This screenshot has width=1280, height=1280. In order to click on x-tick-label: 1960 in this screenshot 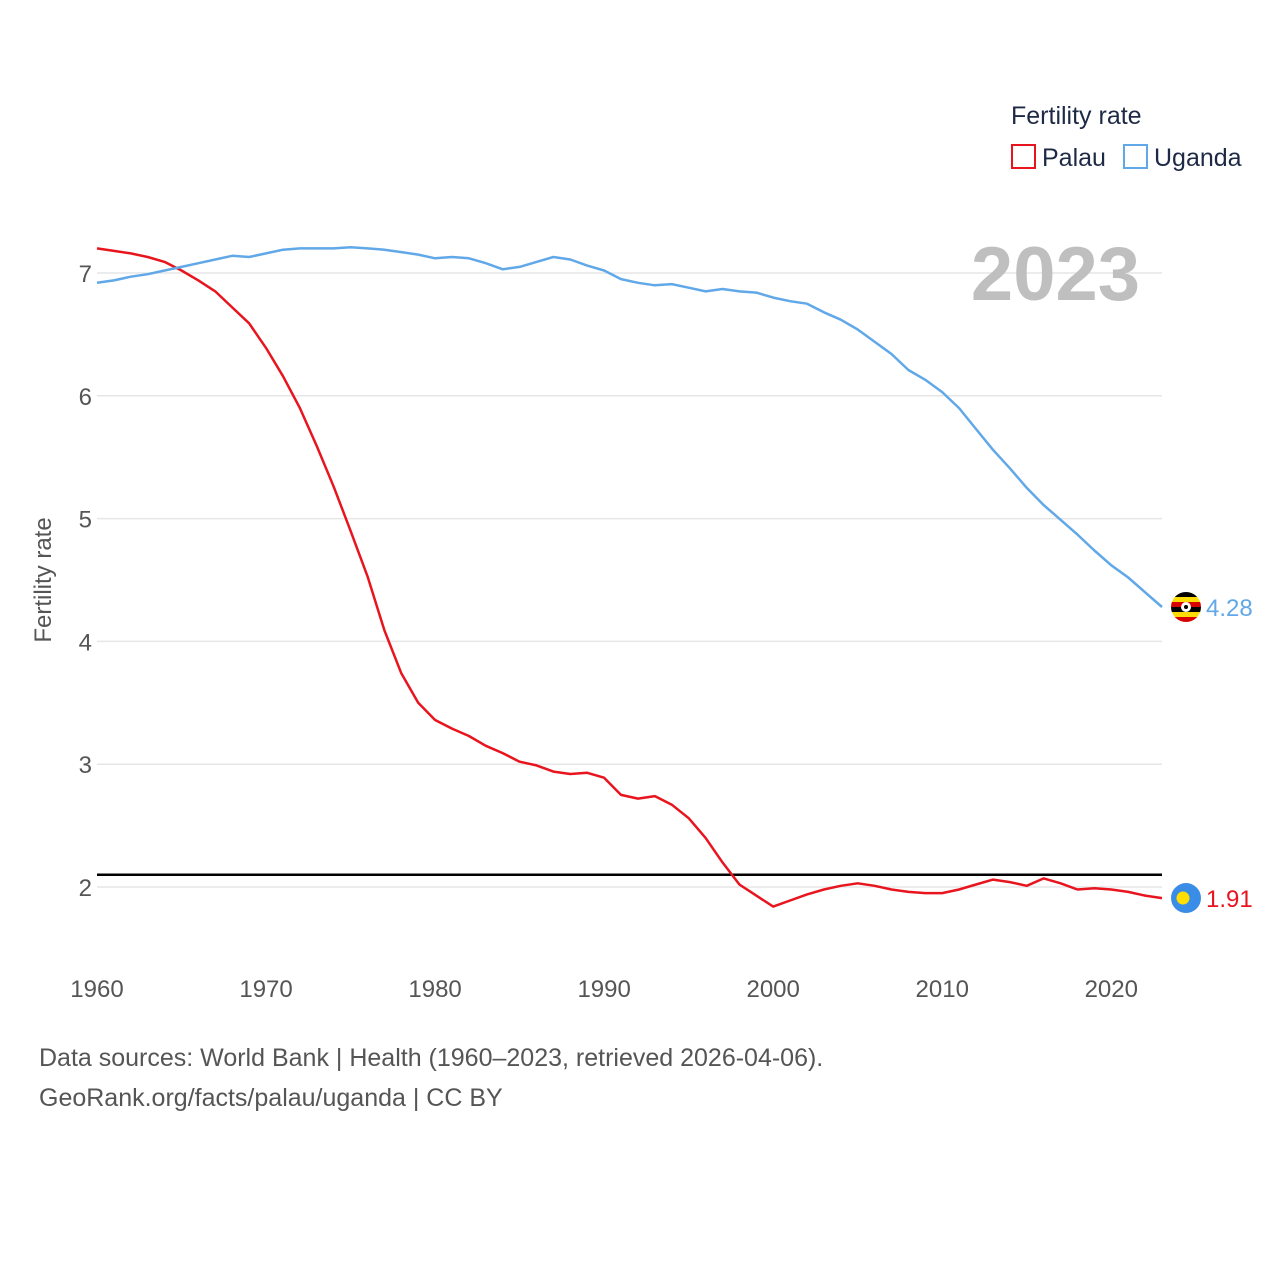, I will do `click(96, 989)`.